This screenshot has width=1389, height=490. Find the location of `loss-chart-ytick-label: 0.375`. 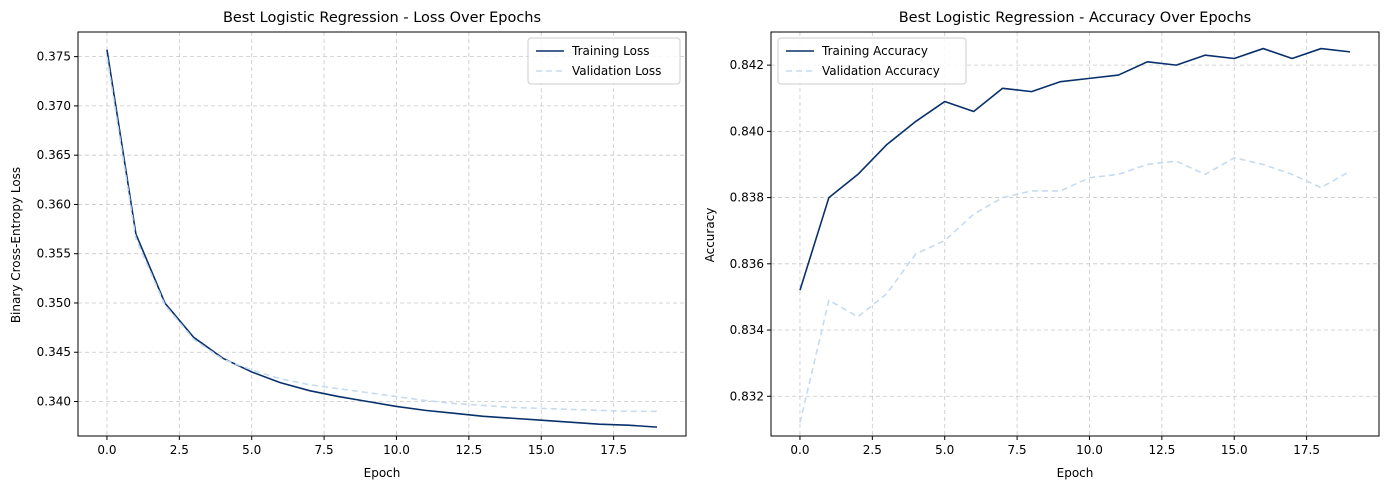

loss-chart-ytick-label: 0.375 is located at coordinates (54, 57).